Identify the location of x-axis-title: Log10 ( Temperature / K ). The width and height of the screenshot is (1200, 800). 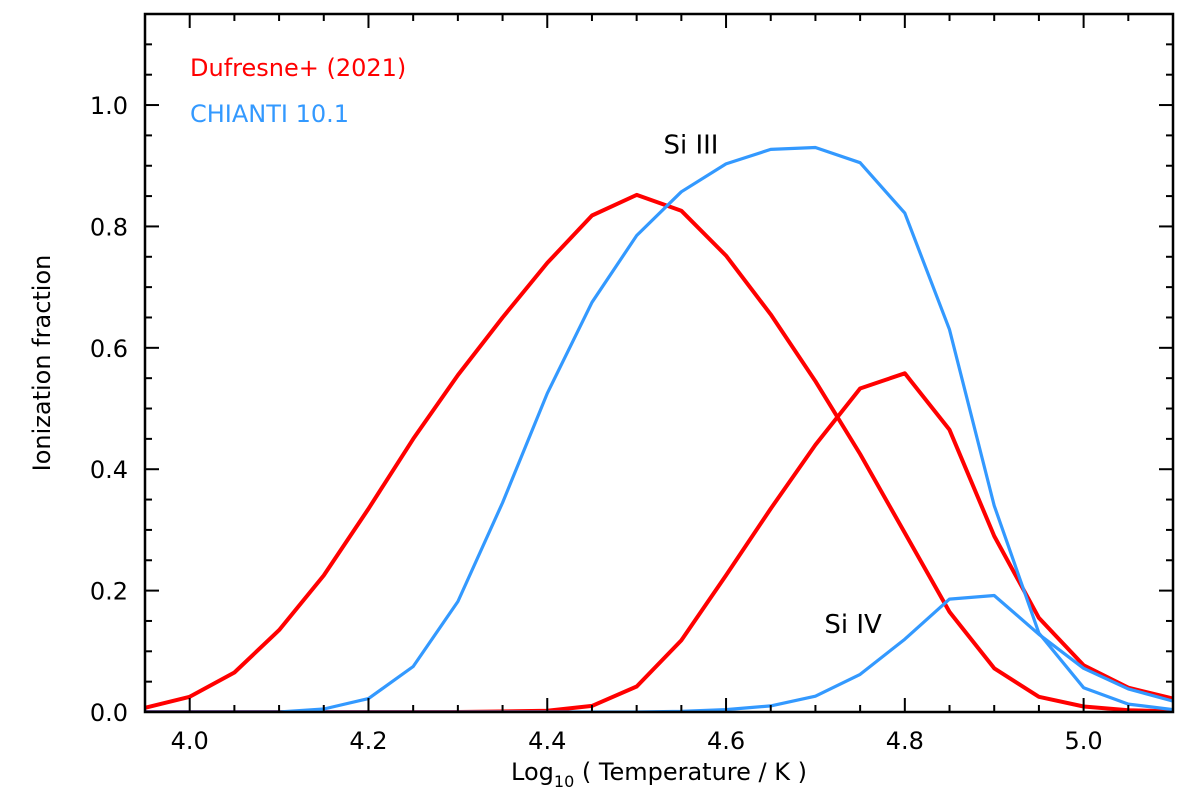
(659, 774).